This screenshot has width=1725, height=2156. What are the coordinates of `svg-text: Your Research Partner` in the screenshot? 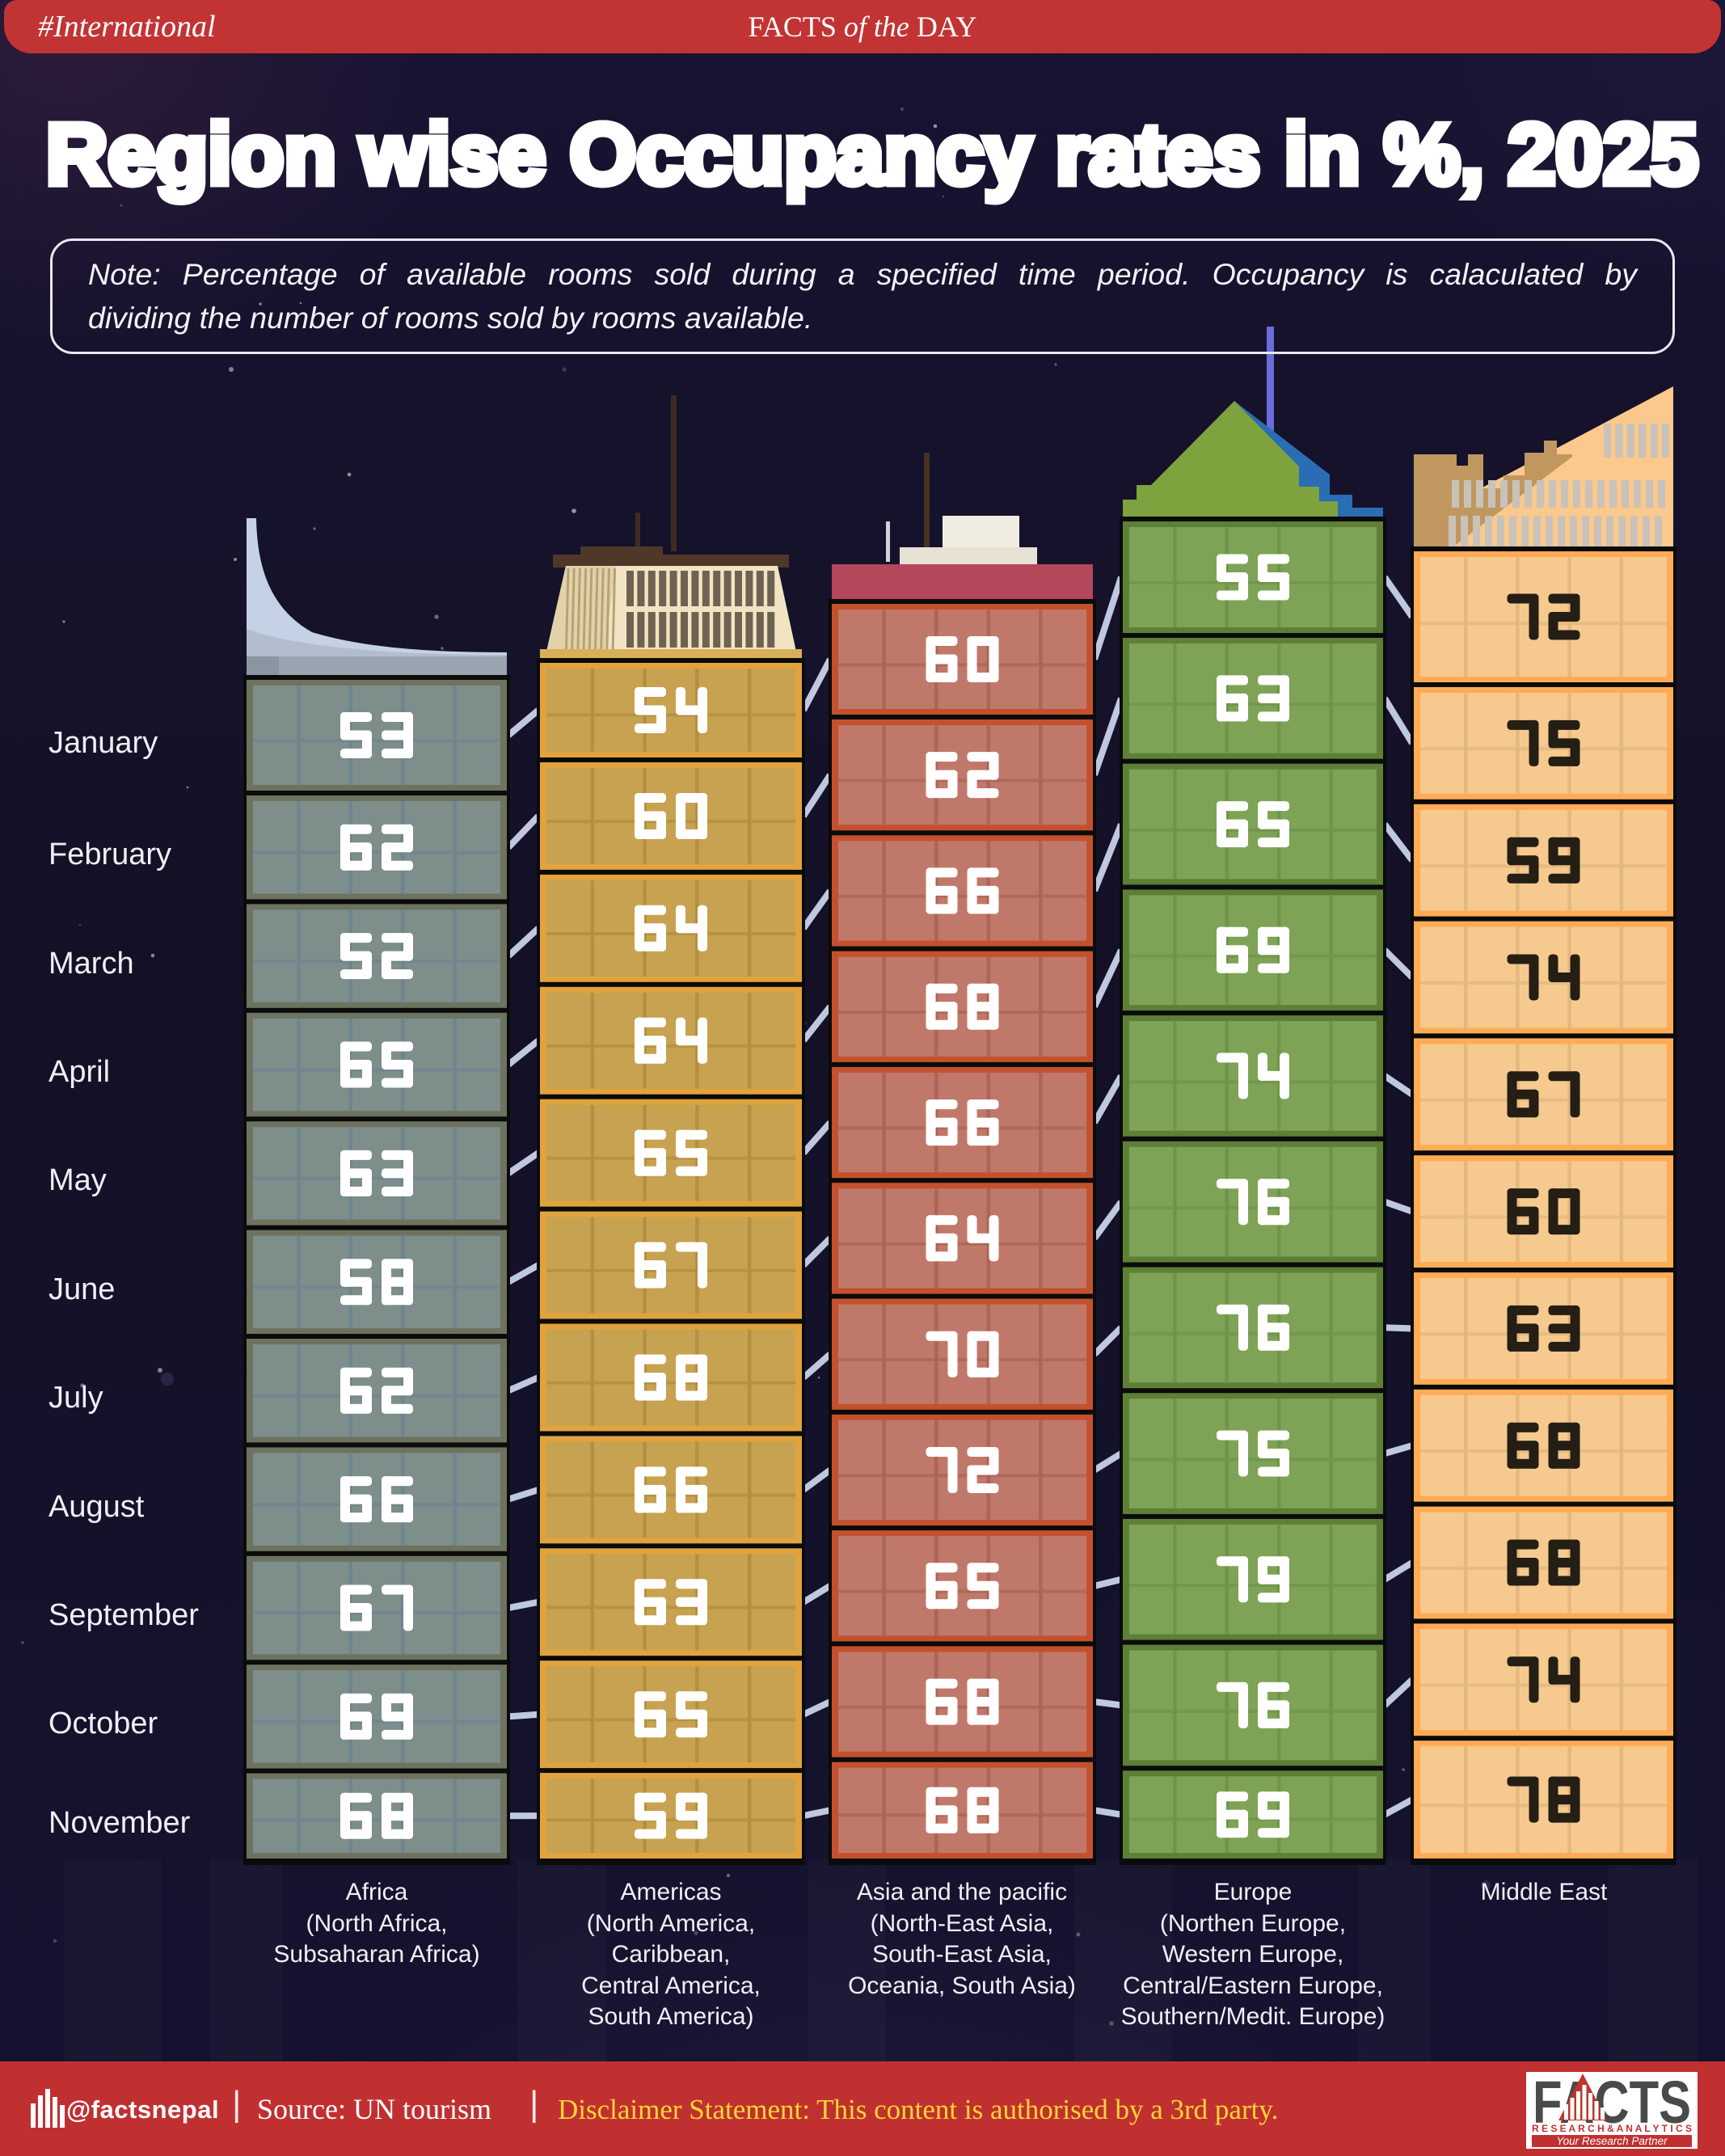 It's located at (1612, 2141).